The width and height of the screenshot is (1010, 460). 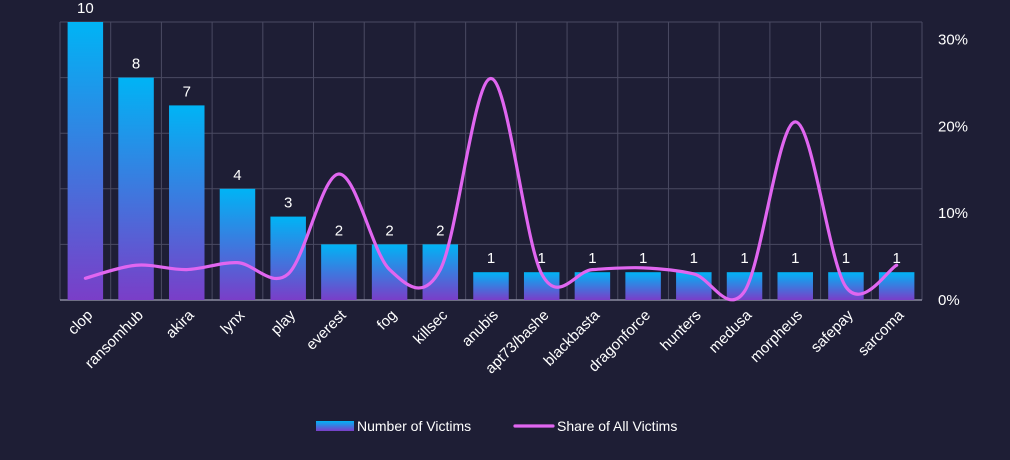 What do you see at coordinates (480, 328) in the screenshot?
I see `category-label: anubis` at bounding box center [480, 328].